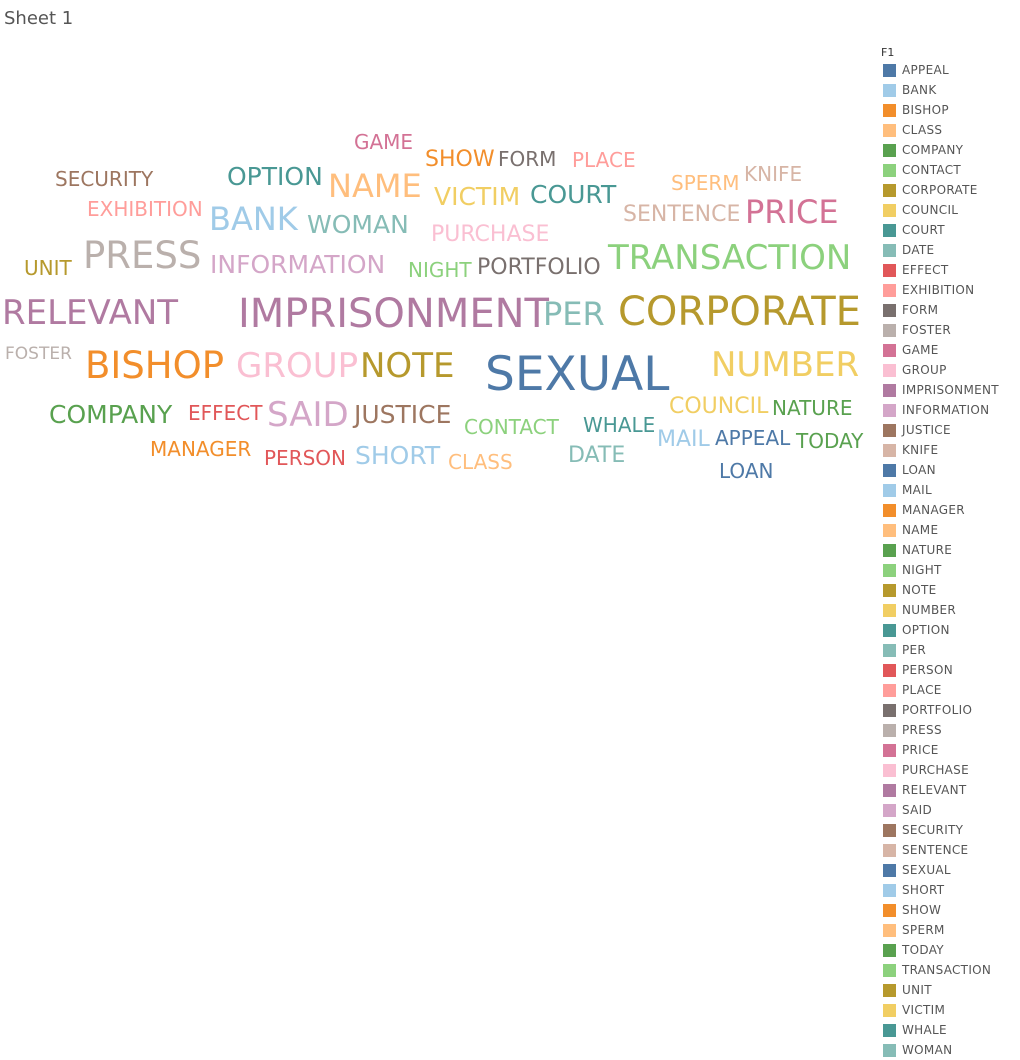  What do you see at coordinates (924, 1030) in the screenshot?
I see `legend-label: WHALE` at bounding box center [924, 1030].